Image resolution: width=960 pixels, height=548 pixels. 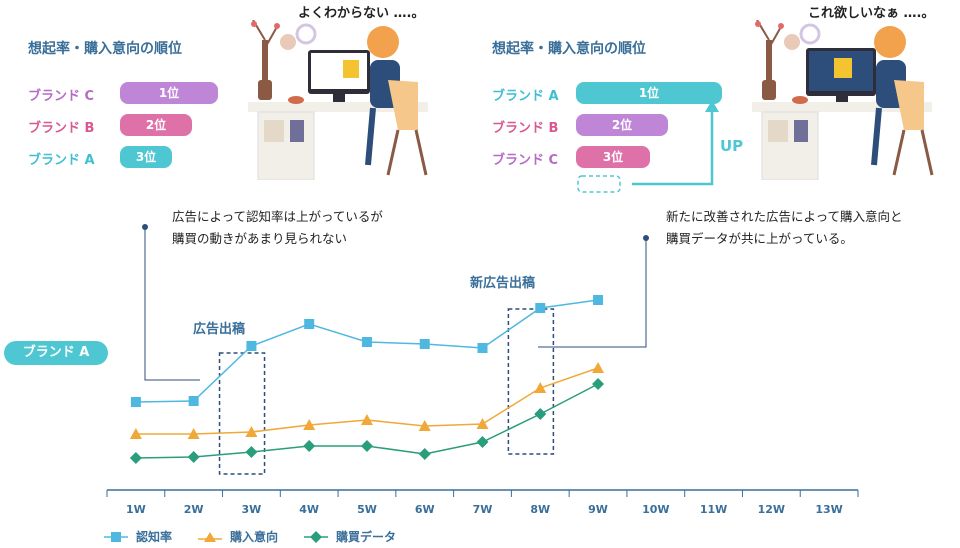 What do you see at coordinates (503, 283) in the screenshot?
I see `ad-label-second: 新広告出稿` at bounding box center [503, 283].